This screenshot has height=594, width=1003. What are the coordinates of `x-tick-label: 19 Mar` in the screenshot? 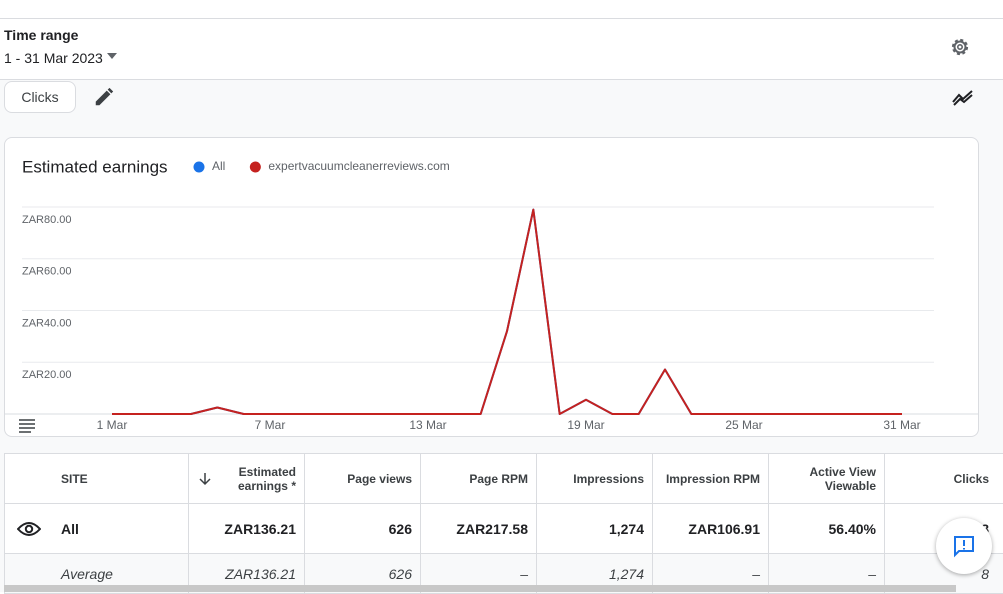 It's located at (585, 425).